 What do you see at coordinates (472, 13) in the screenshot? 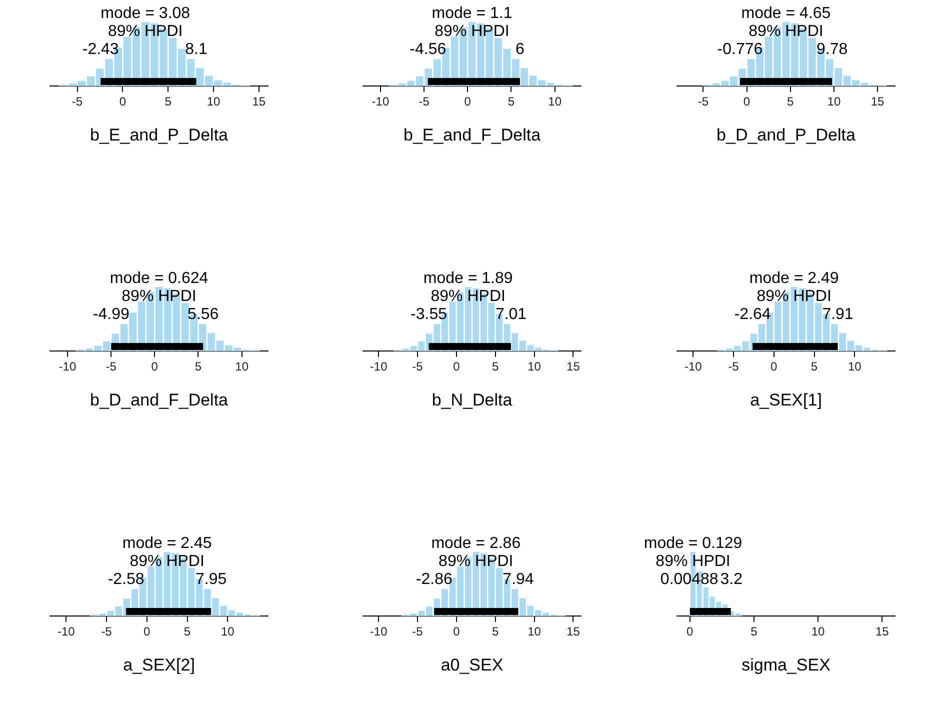
I see `annotation: mode = 1.1` at bounding box center [472, 13].